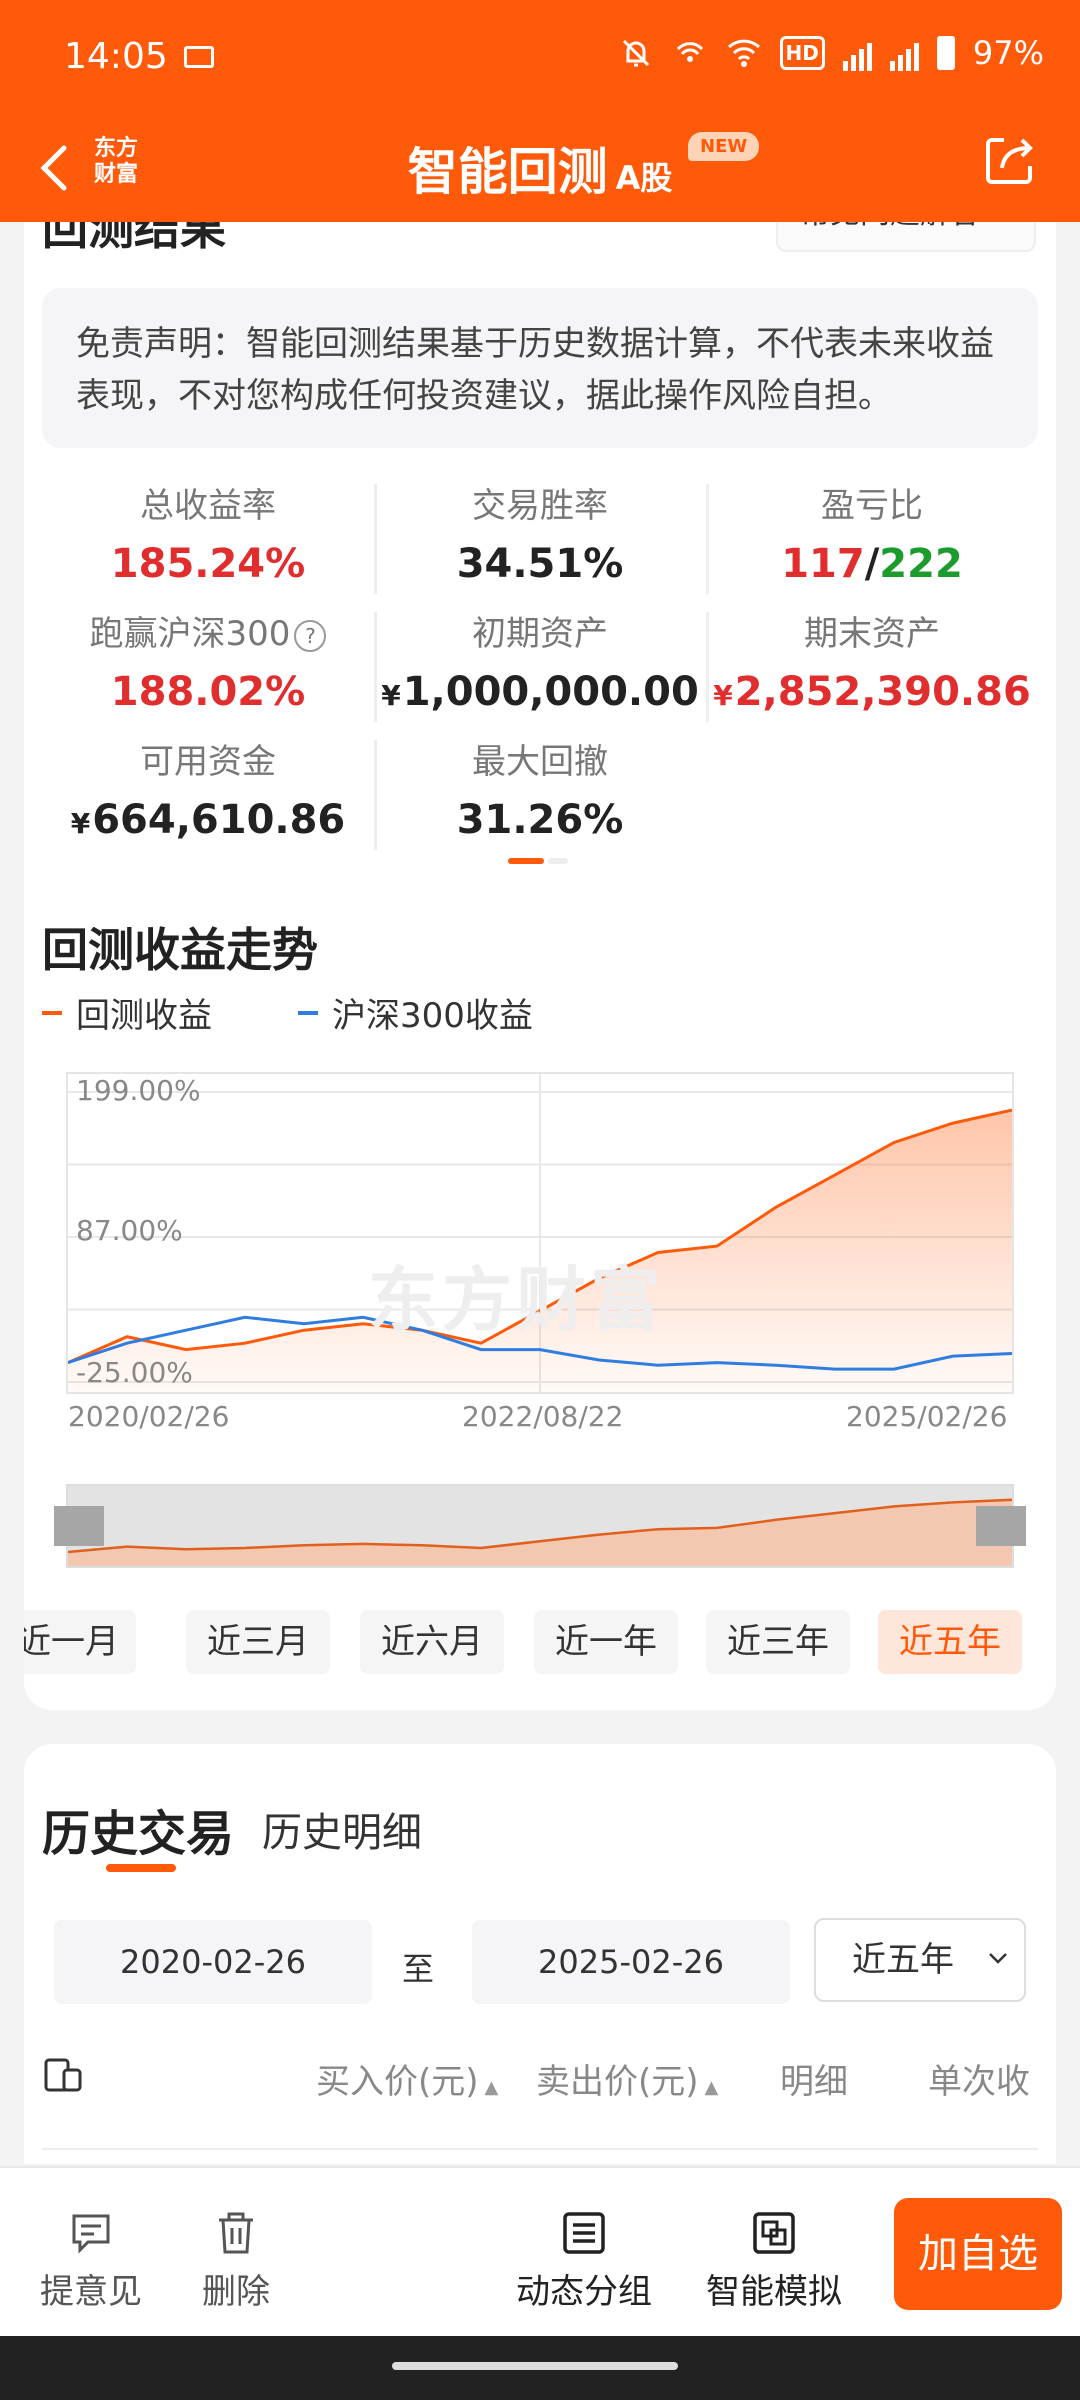  Describe the element at coordinates (778, 1642) in the screenshot. I see `range-3y-button: 近三年` at that location.